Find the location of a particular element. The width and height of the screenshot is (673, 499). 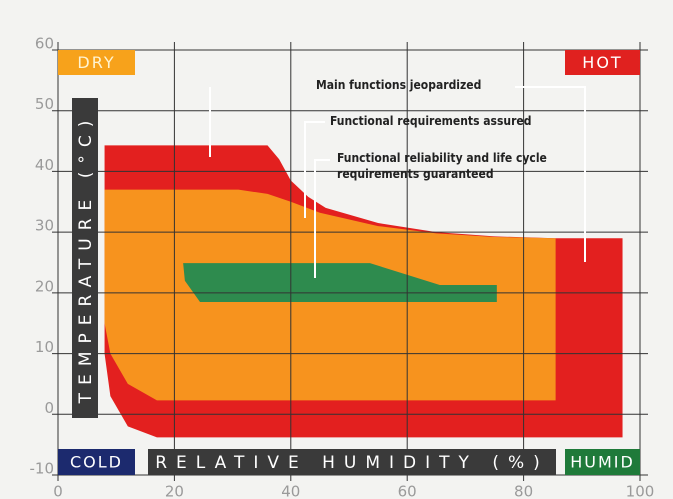

corner-label: COLD is located at coordinates (96, 462).